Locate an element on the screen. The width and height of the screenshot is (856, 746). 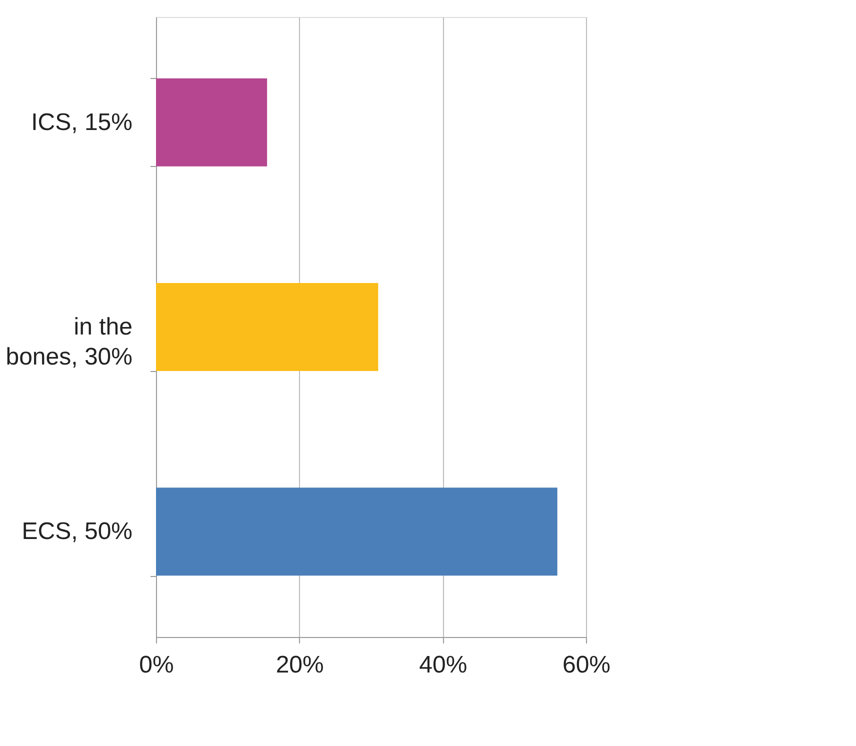
y-tick-label: ICS, 15% is located at coordinates (81, 122).